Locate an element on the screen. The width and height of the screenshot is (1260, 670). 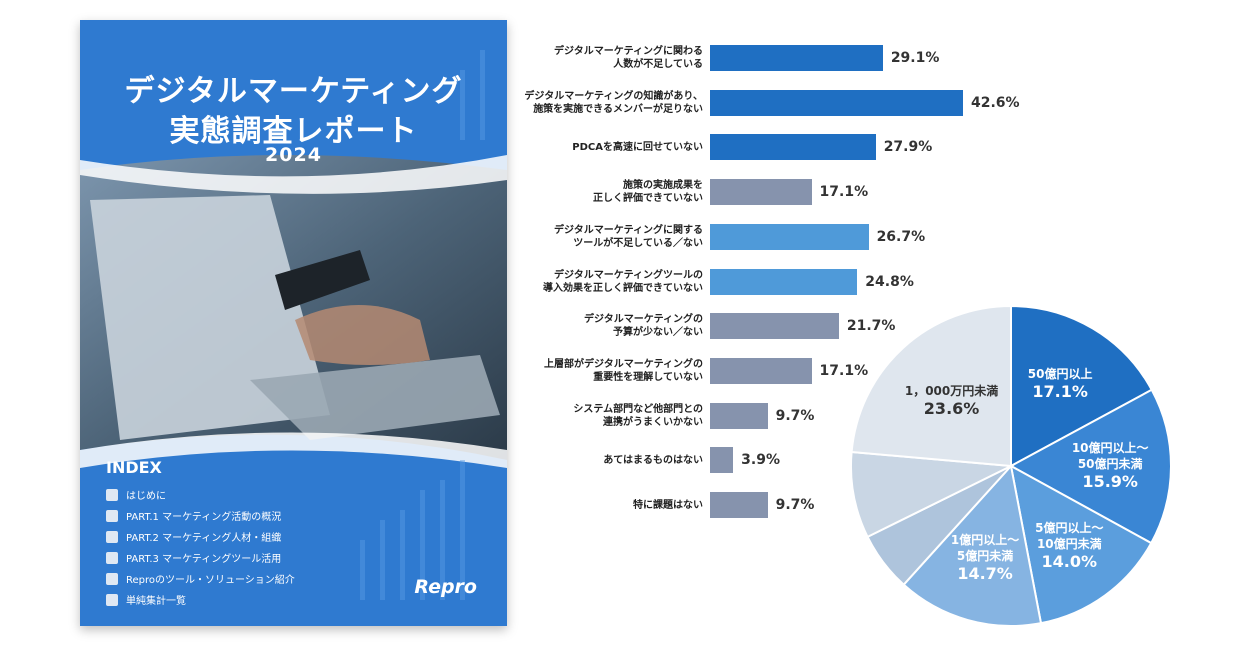
bar-value-label: 26.7% is located at coordinates (901, 236).